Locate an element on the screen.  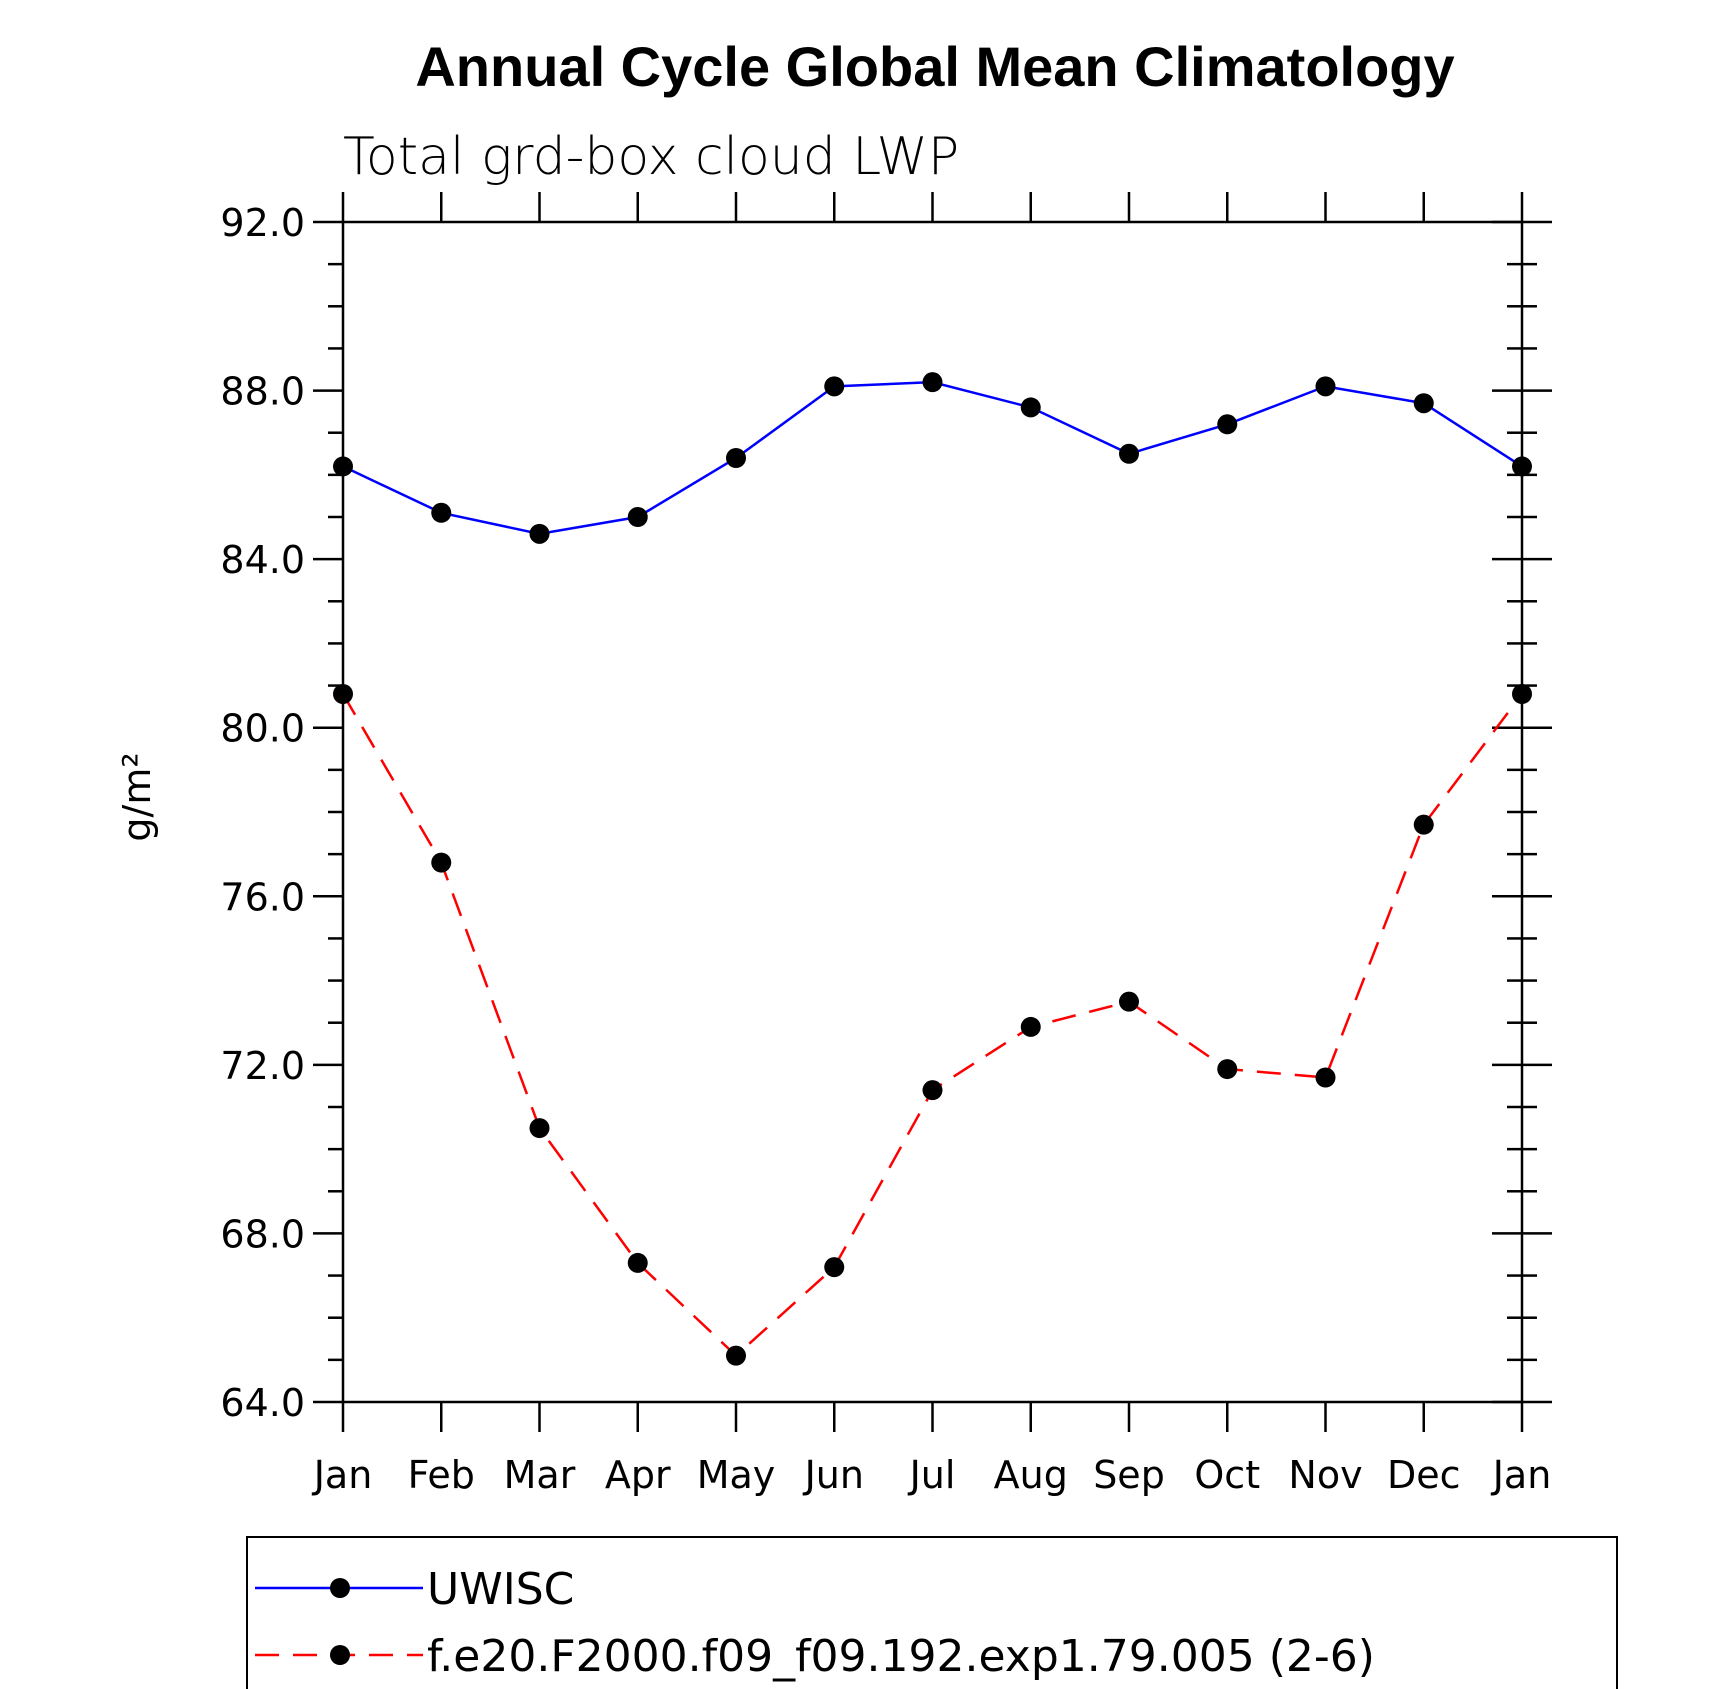
y-tick-label: 64.0 is located at coordinates (262, 1403).